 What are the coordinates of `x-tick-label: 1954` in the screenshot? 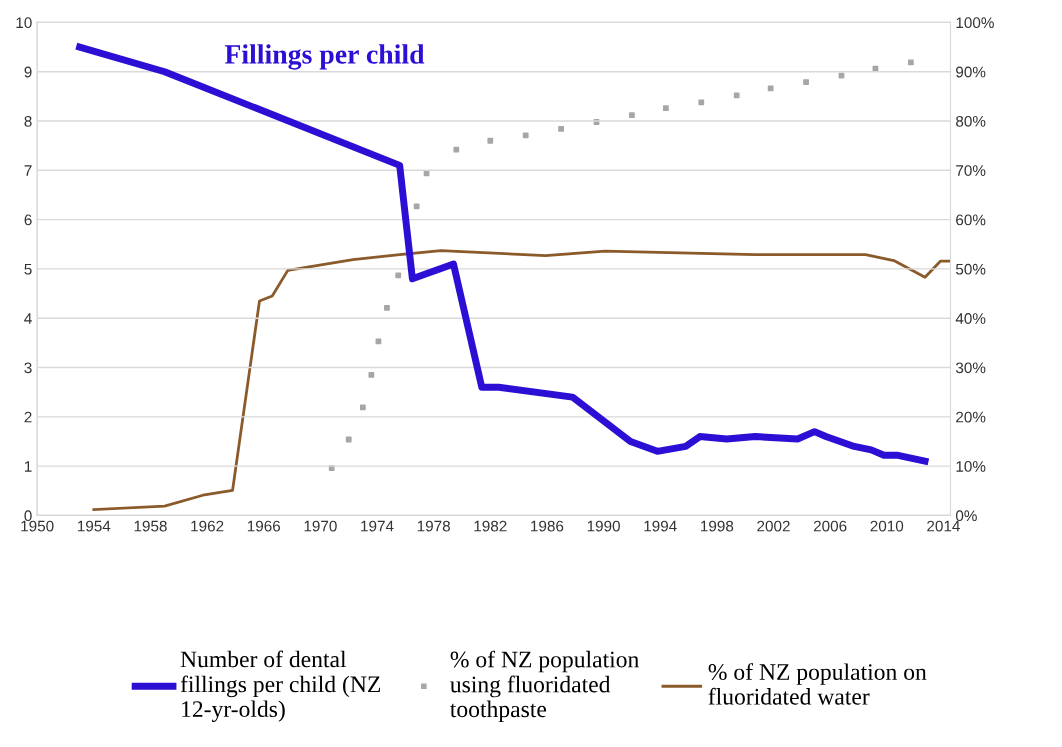 It's located at (94, 526).